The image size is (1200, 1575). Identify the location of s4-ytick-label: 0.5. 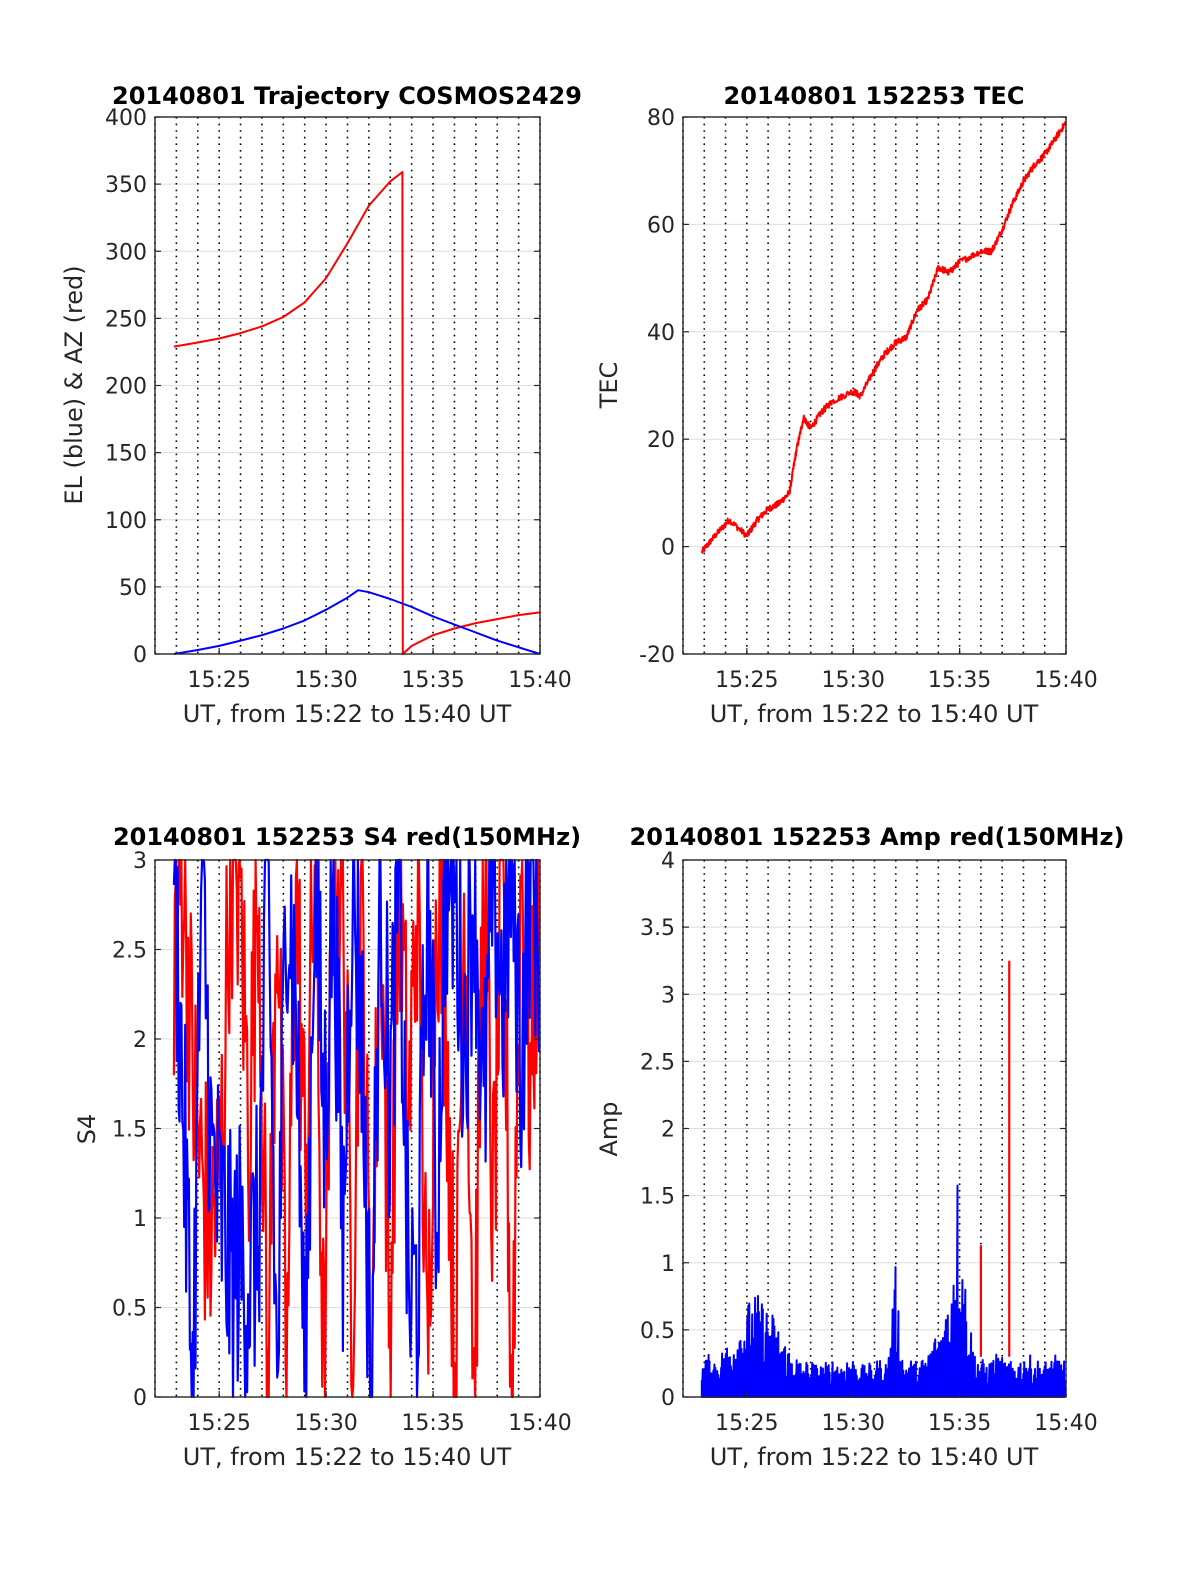
(129, 1309).